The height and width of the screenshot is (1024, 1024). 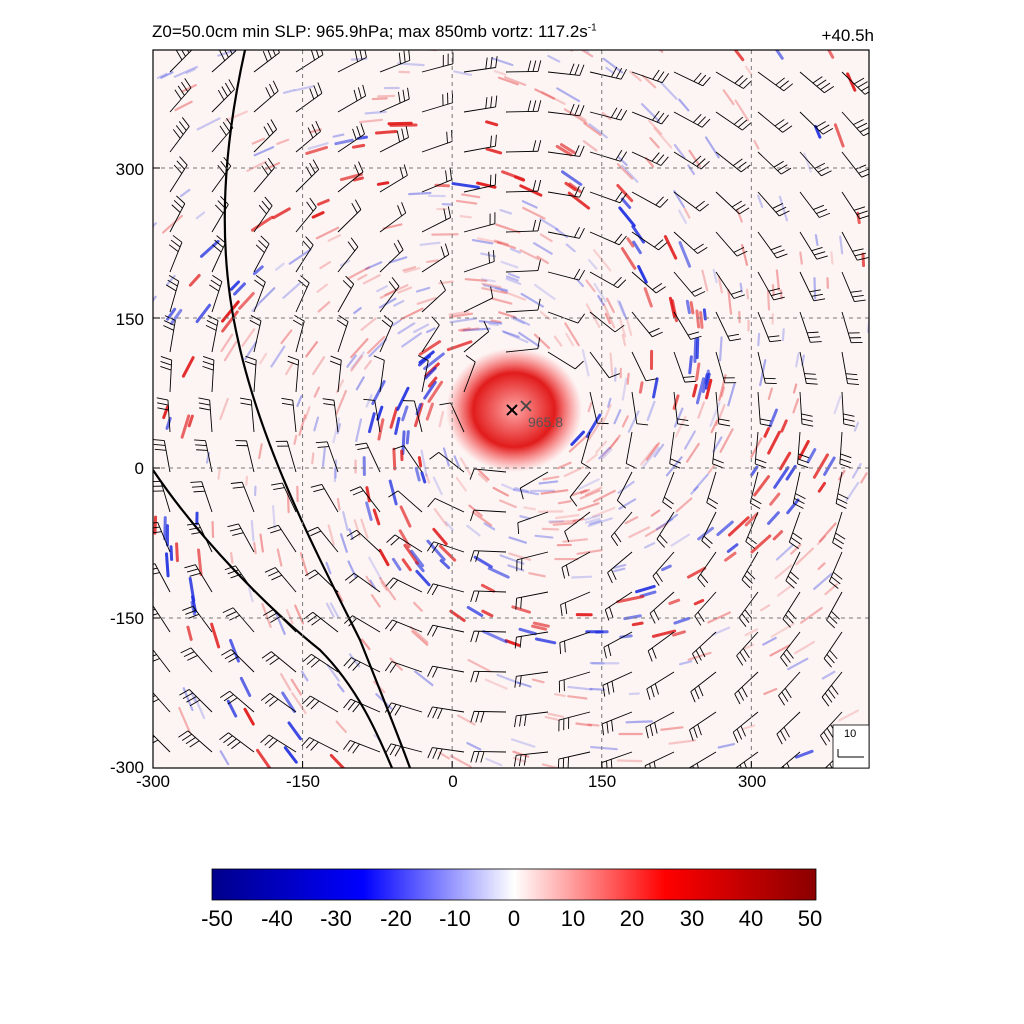 I want to click on eyewall-vorticity, so click(x=514, y=410).